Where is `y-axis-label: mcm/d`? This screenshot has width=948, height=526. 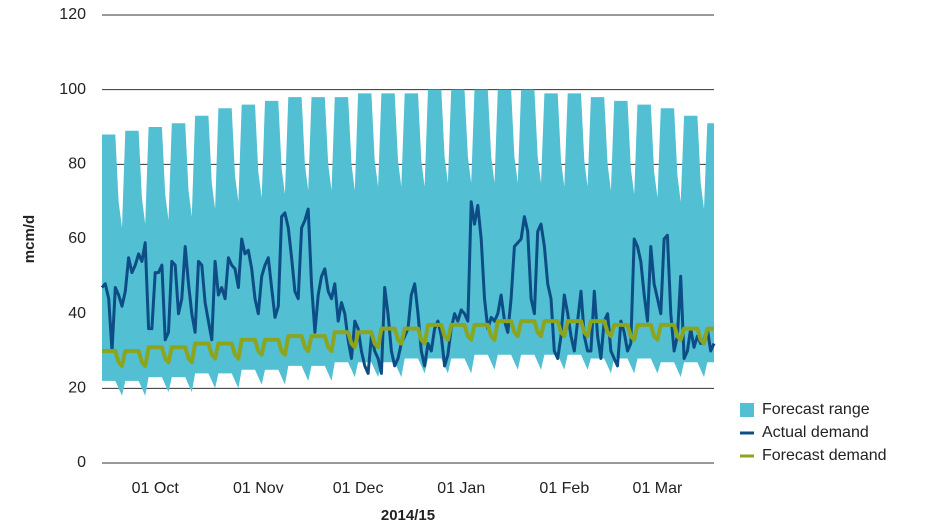 y-axis-label: mcm/d is located at coordinates (29, 239).